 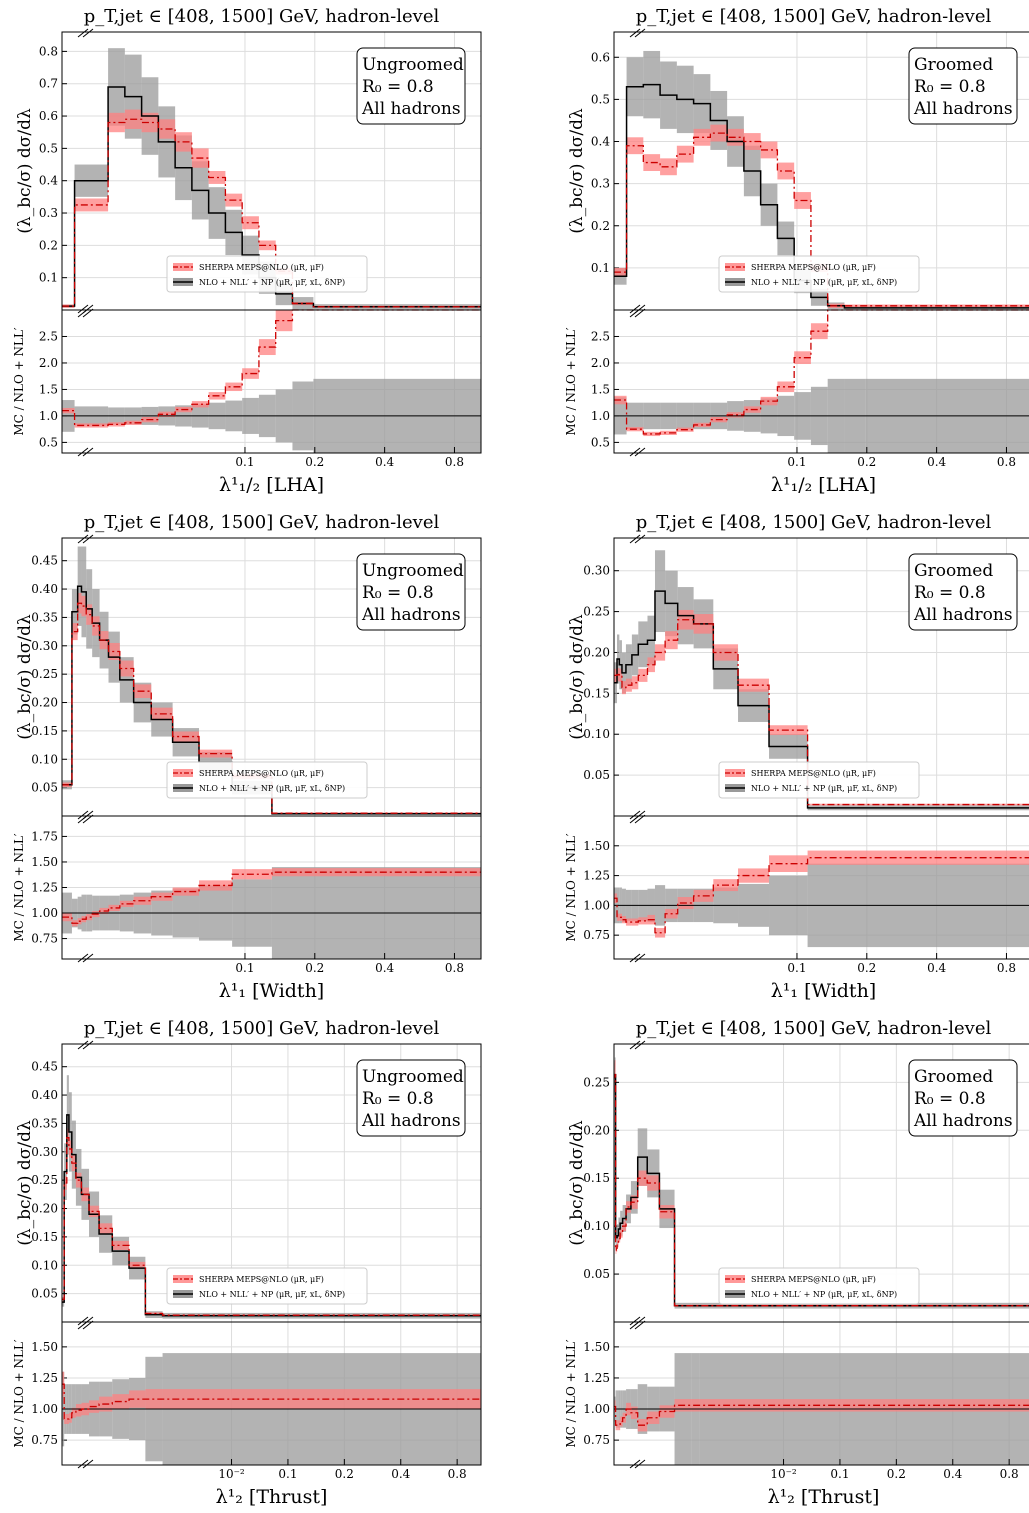 What do you see at coordinates (48, 363) in the screenshot?
I see `ratio-y-tick-label: 2.0` at bounding box center [48, 363].